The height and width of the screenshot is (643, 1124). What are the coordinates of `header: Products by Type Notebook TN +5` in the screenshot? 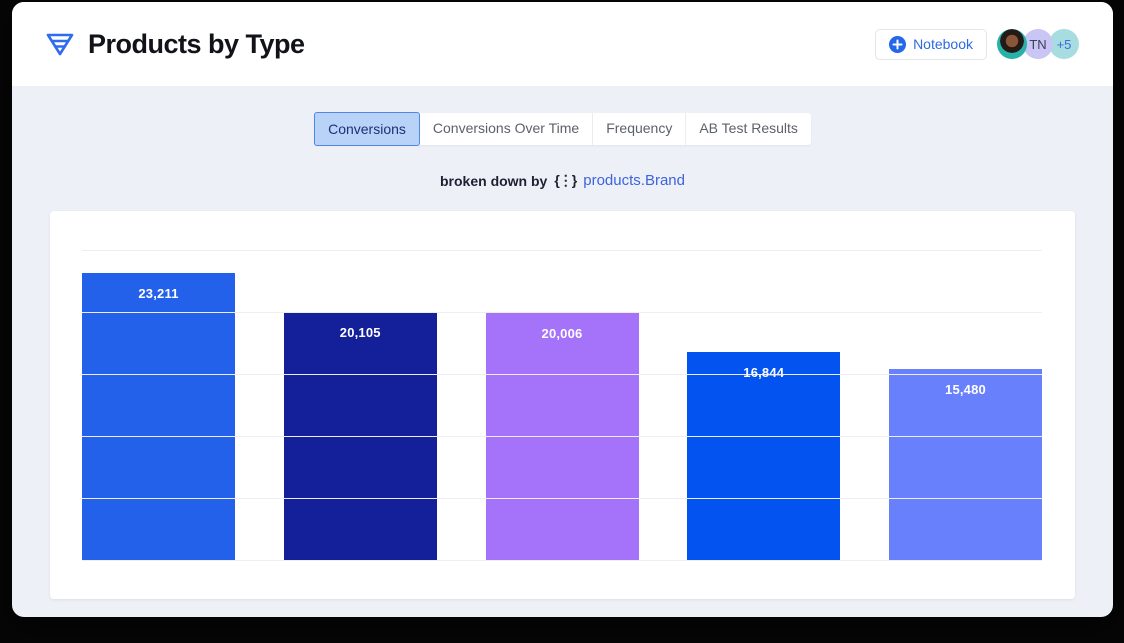 It's located at (562, 44).